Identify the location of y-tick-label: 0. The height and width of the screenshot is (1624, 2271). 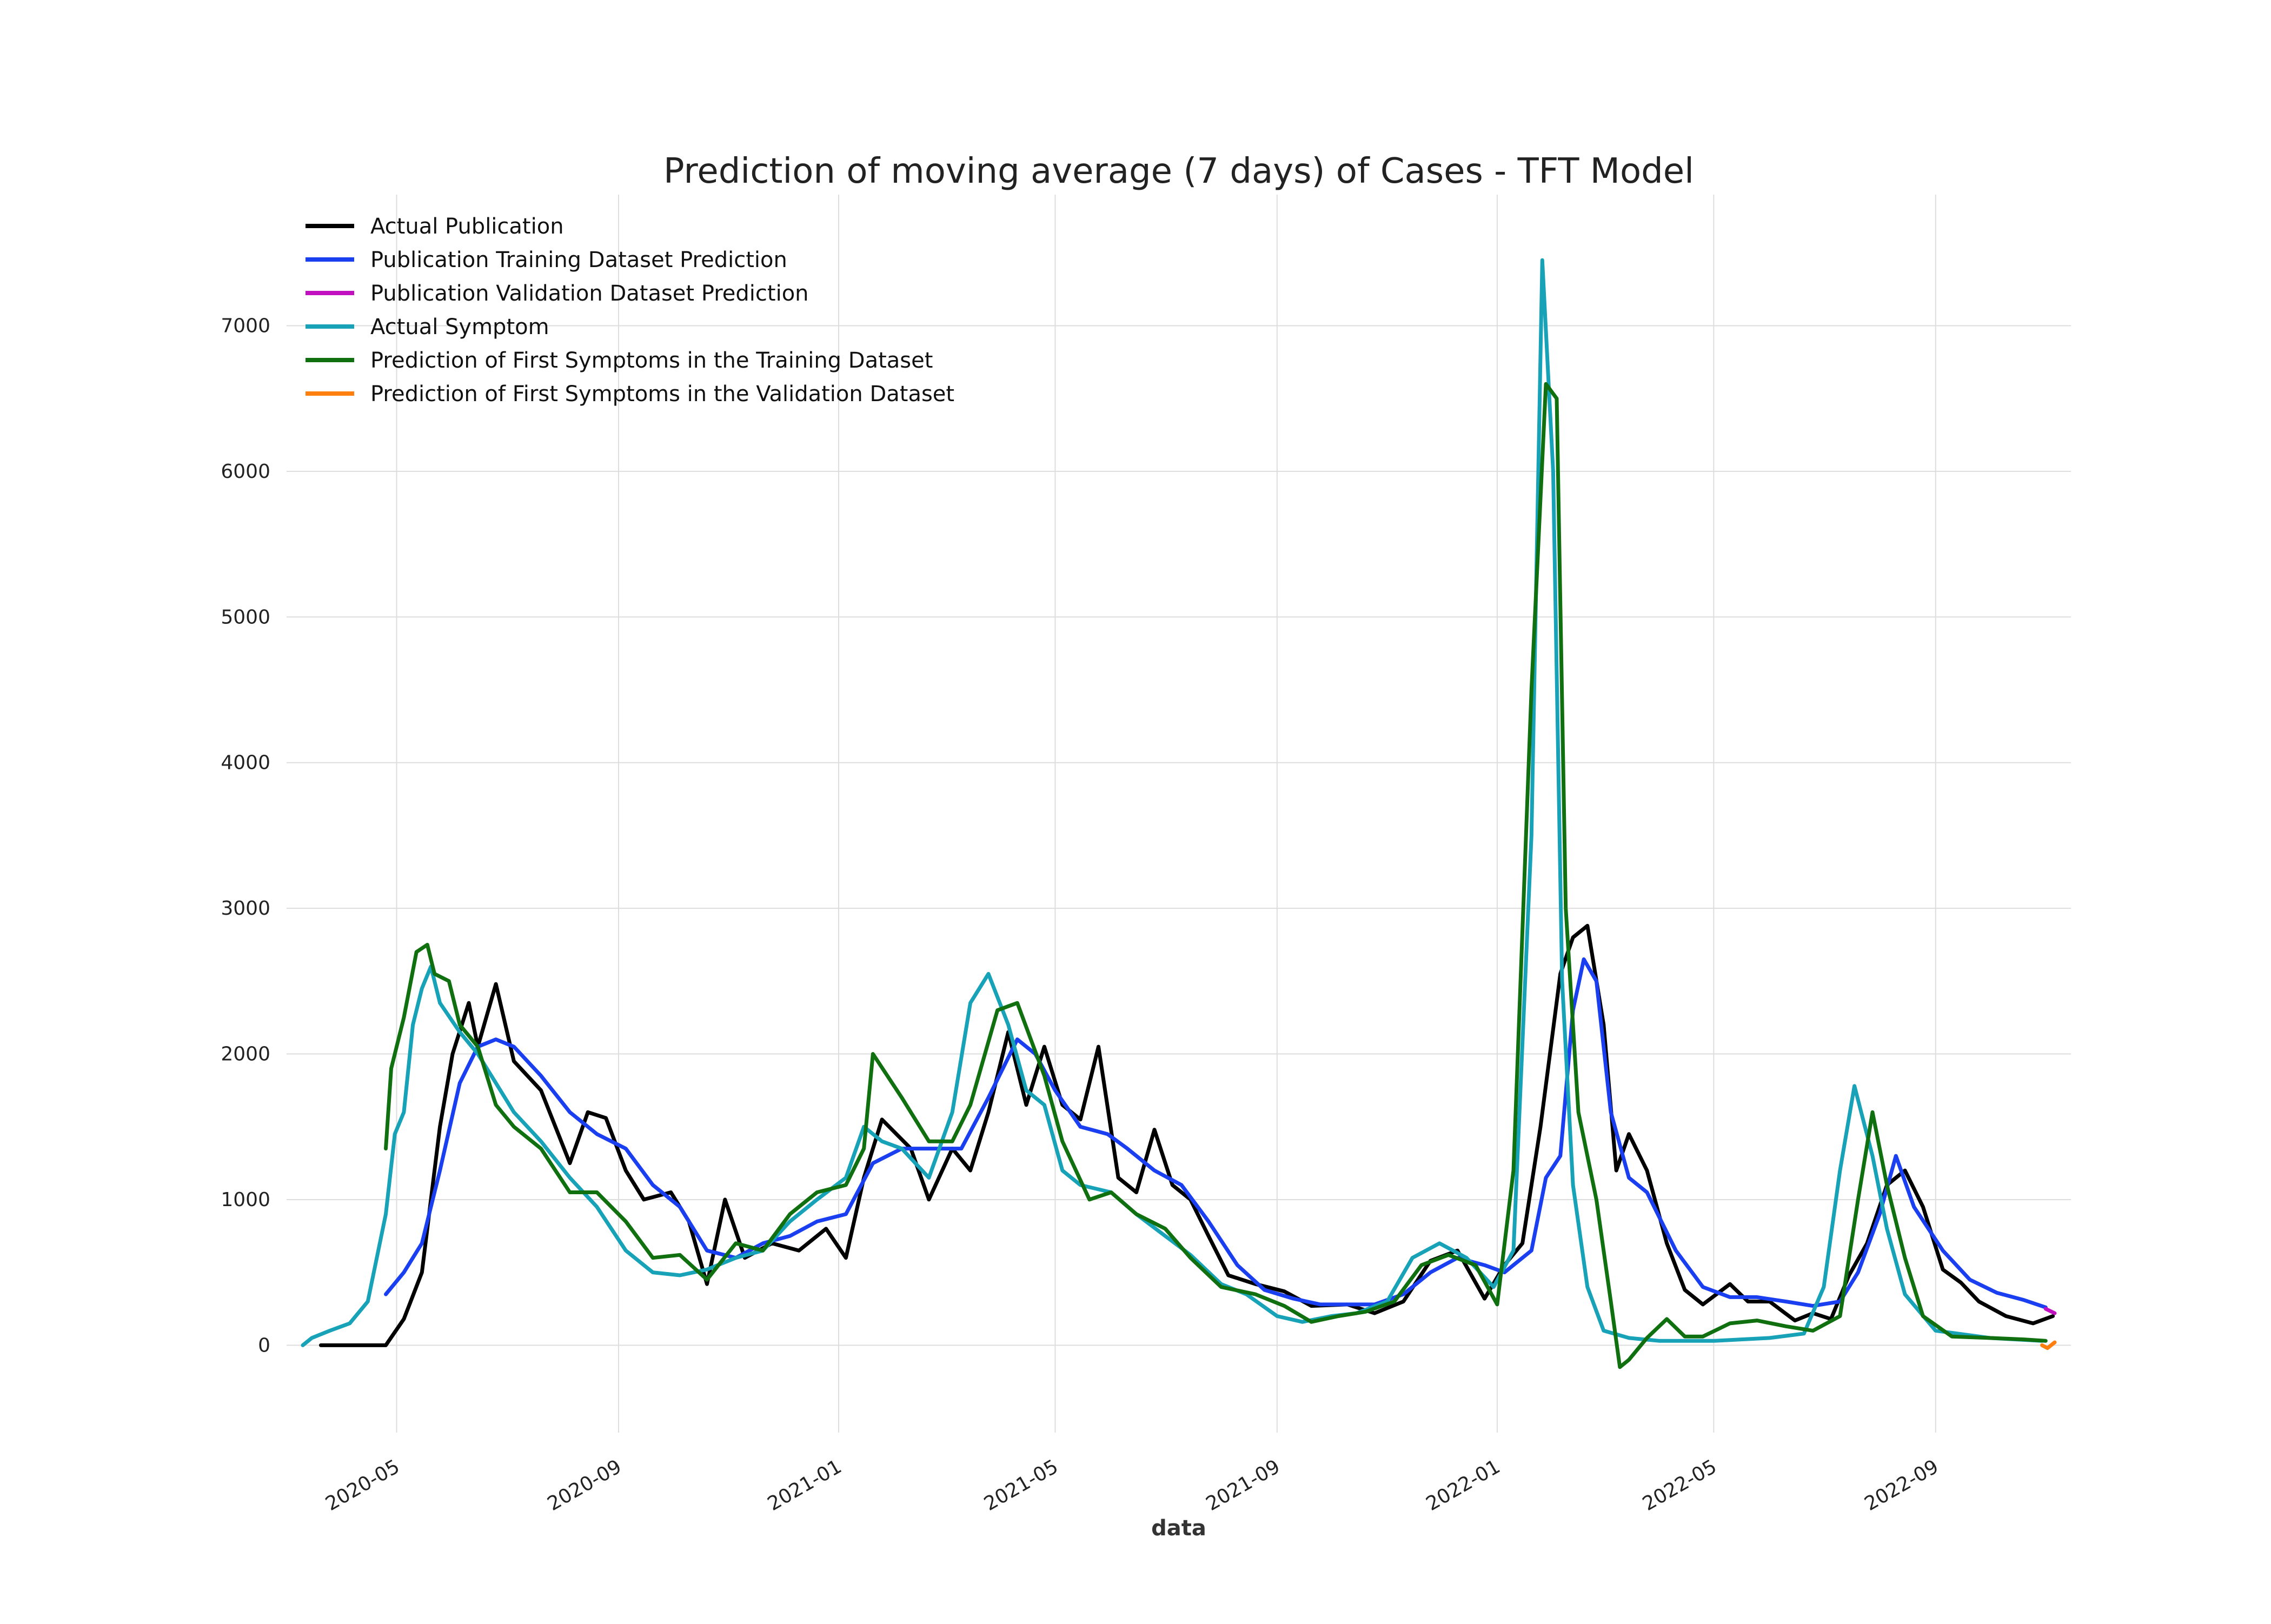
(264, 1345).